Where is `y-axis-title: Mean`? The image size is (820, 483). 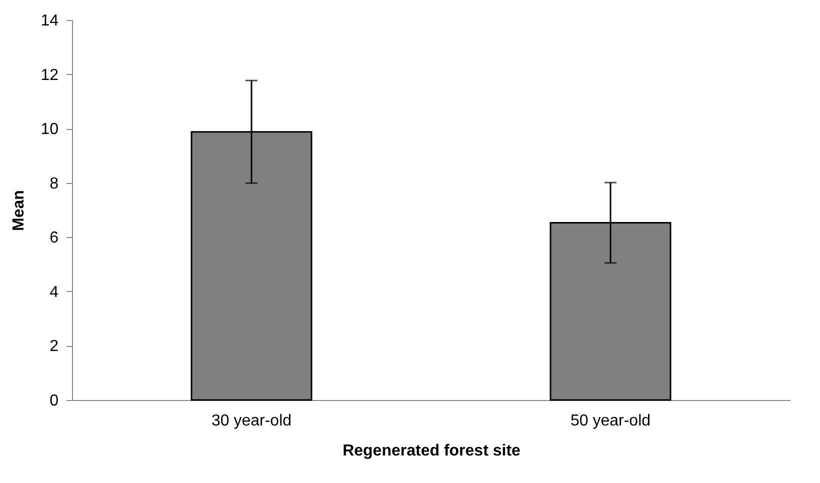 y-axis-title: Mean is located at coordinates (19, 210).